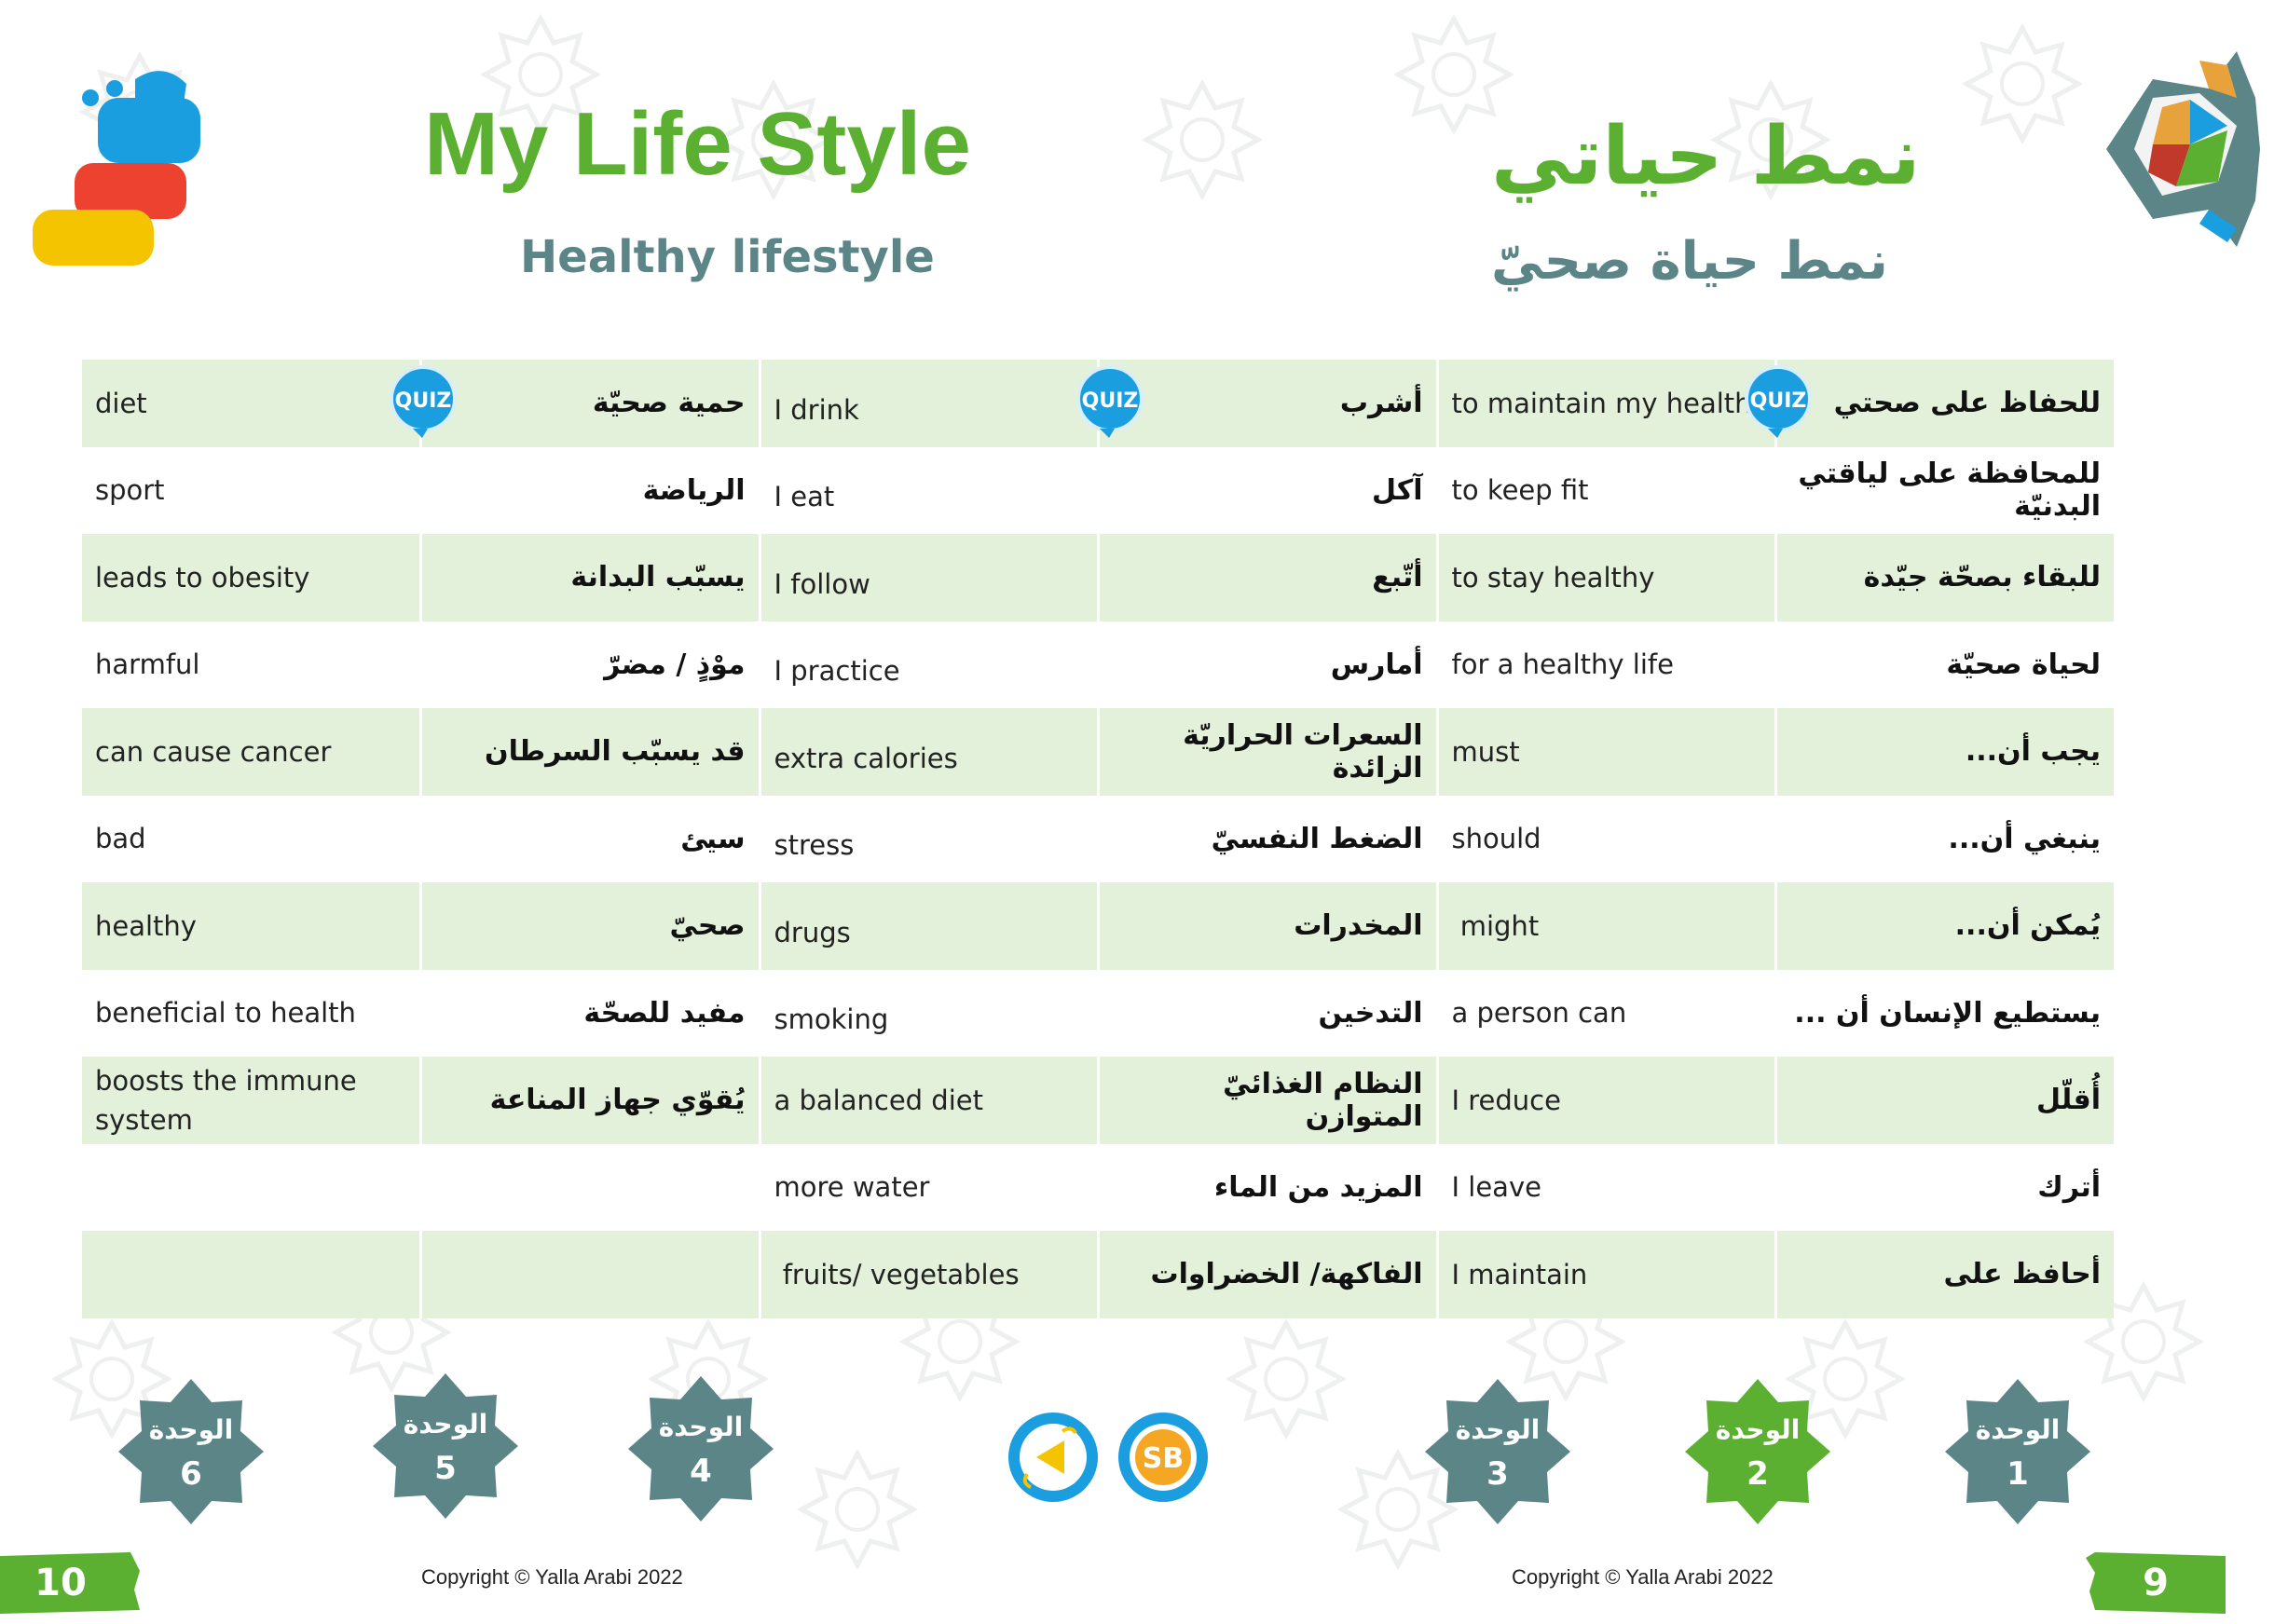  Describe the element at coordinates (1266, 838) in the screenshot. I see `vocab-ar: الضغط النفسيّ` at that location.